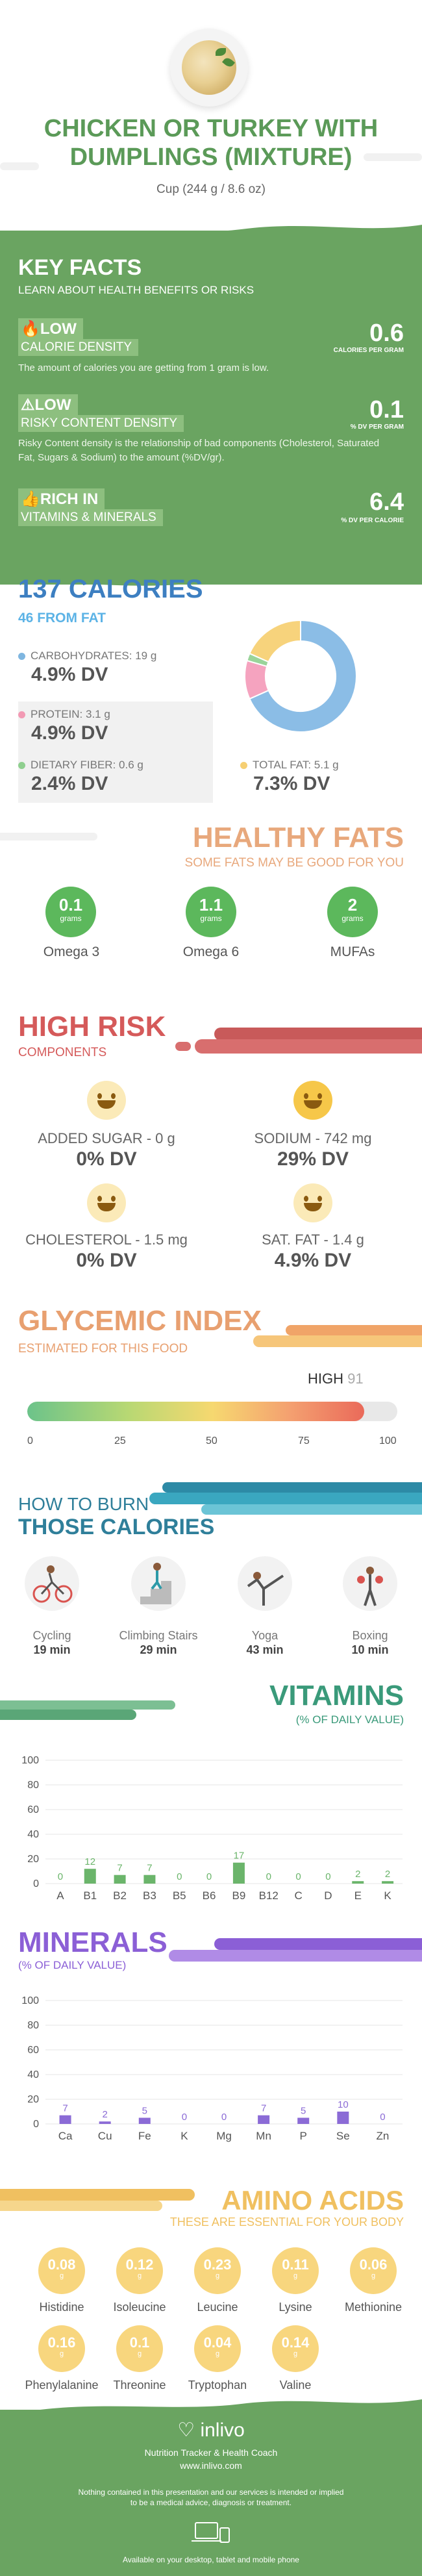 Image resolution: width=422 pixels, height=2576 pixels. I want to click on vitamins-category-label: D, so click(328, 1895).